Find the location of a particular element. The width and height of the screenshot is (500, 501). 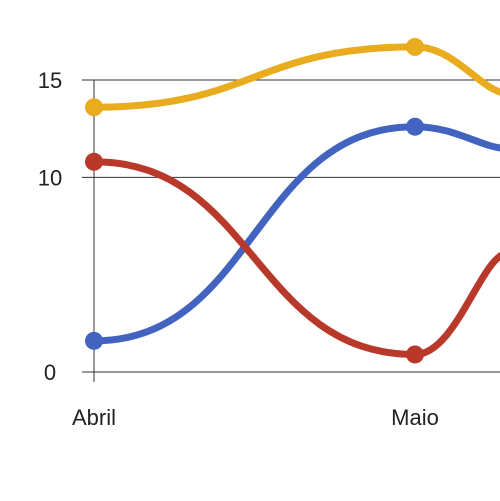

y-tick-label-0: 0 is located at coordinates (50, 372).